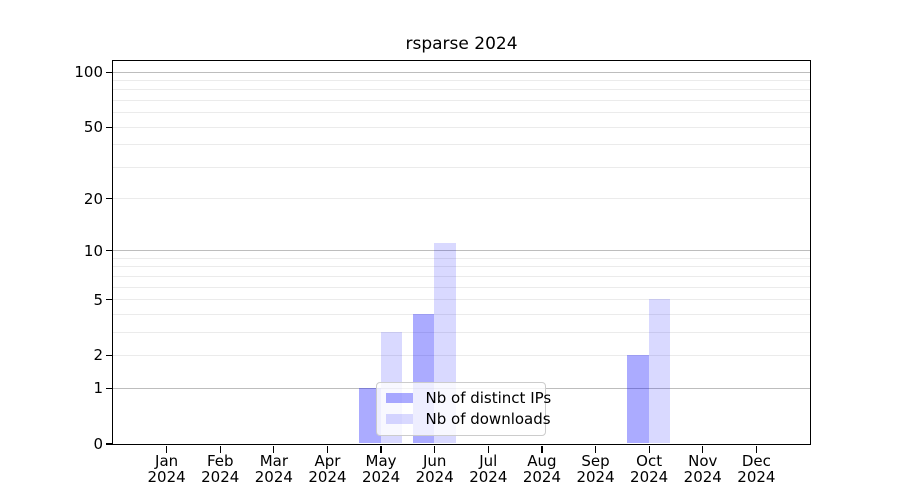  What do you see at coordinates (399, 419) in the screenshot?
I see `legend-swatch-downloads` at bounding box center [399, 419].